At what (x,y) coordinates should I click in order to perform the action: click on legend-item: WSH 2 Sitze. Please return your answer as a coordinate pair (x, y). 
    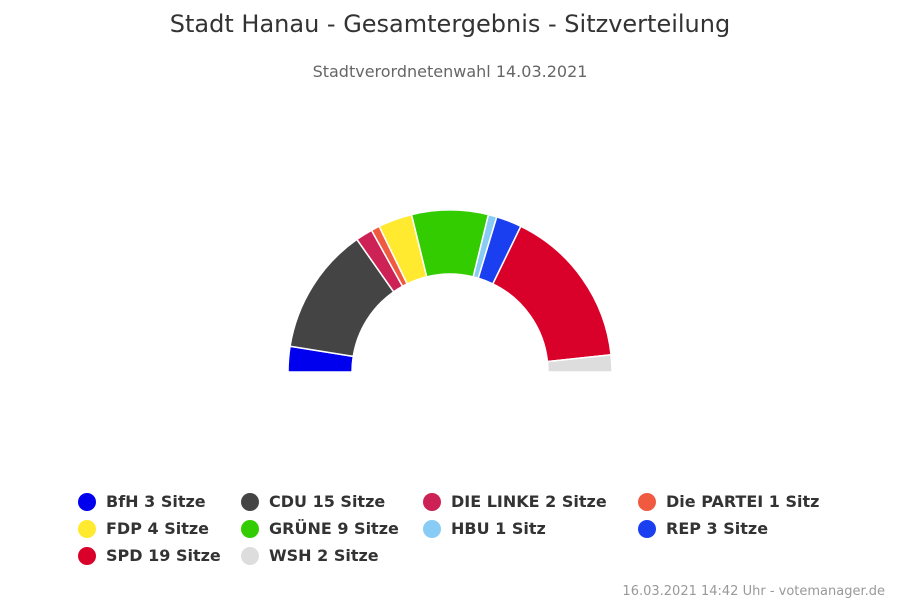
    Looking at the image, I should click on (332, 555).